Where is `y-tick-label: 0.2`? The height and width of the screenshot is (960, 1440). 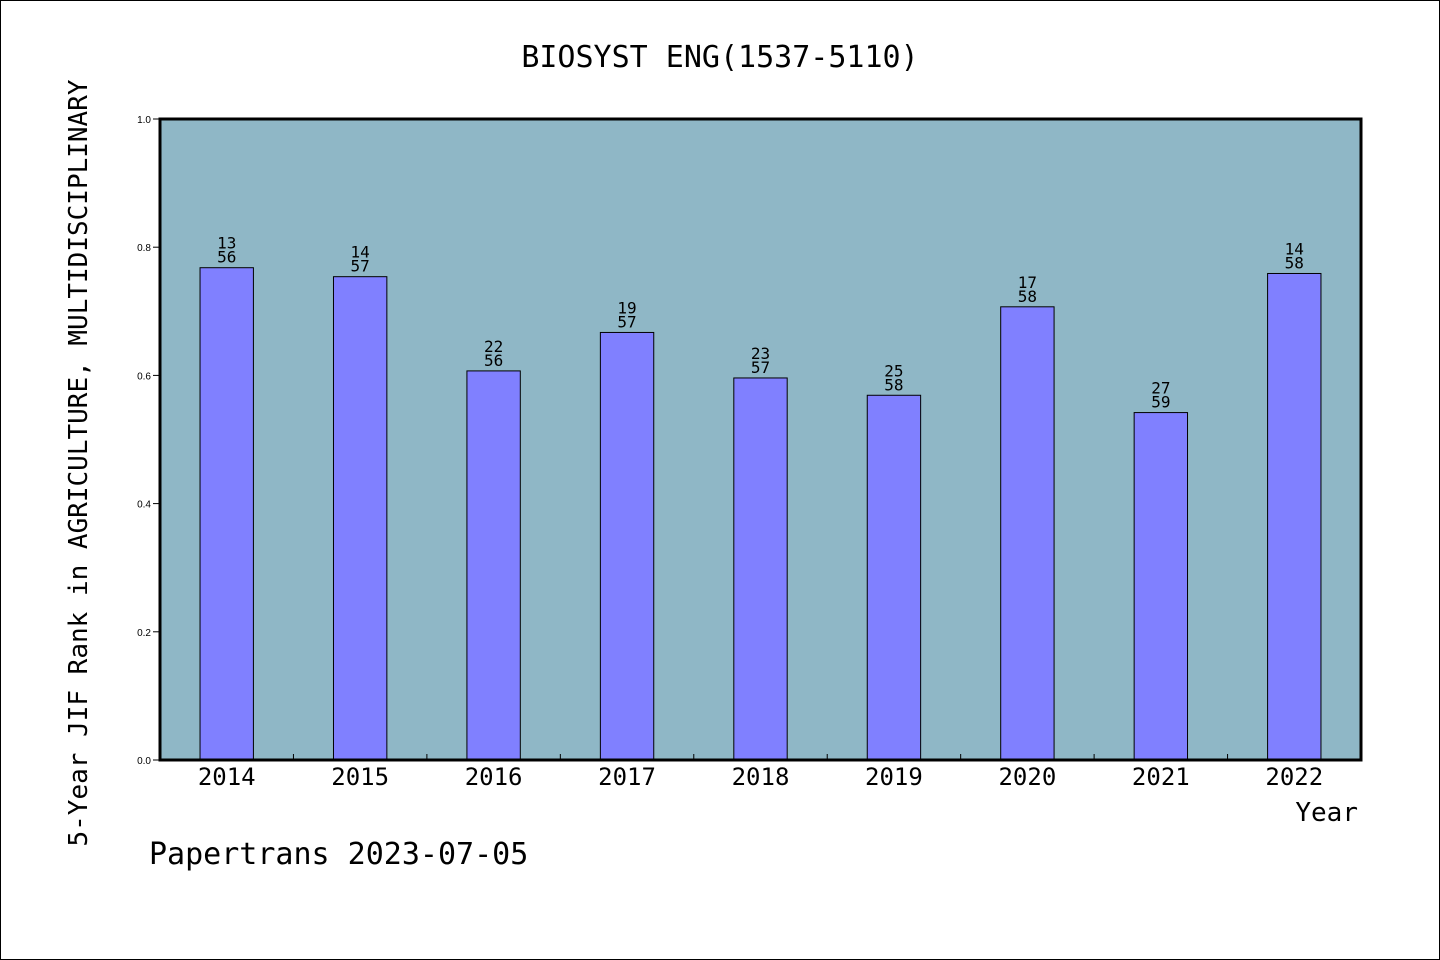
y-tick-label: 0.2 is located at coordinates (144, 633).